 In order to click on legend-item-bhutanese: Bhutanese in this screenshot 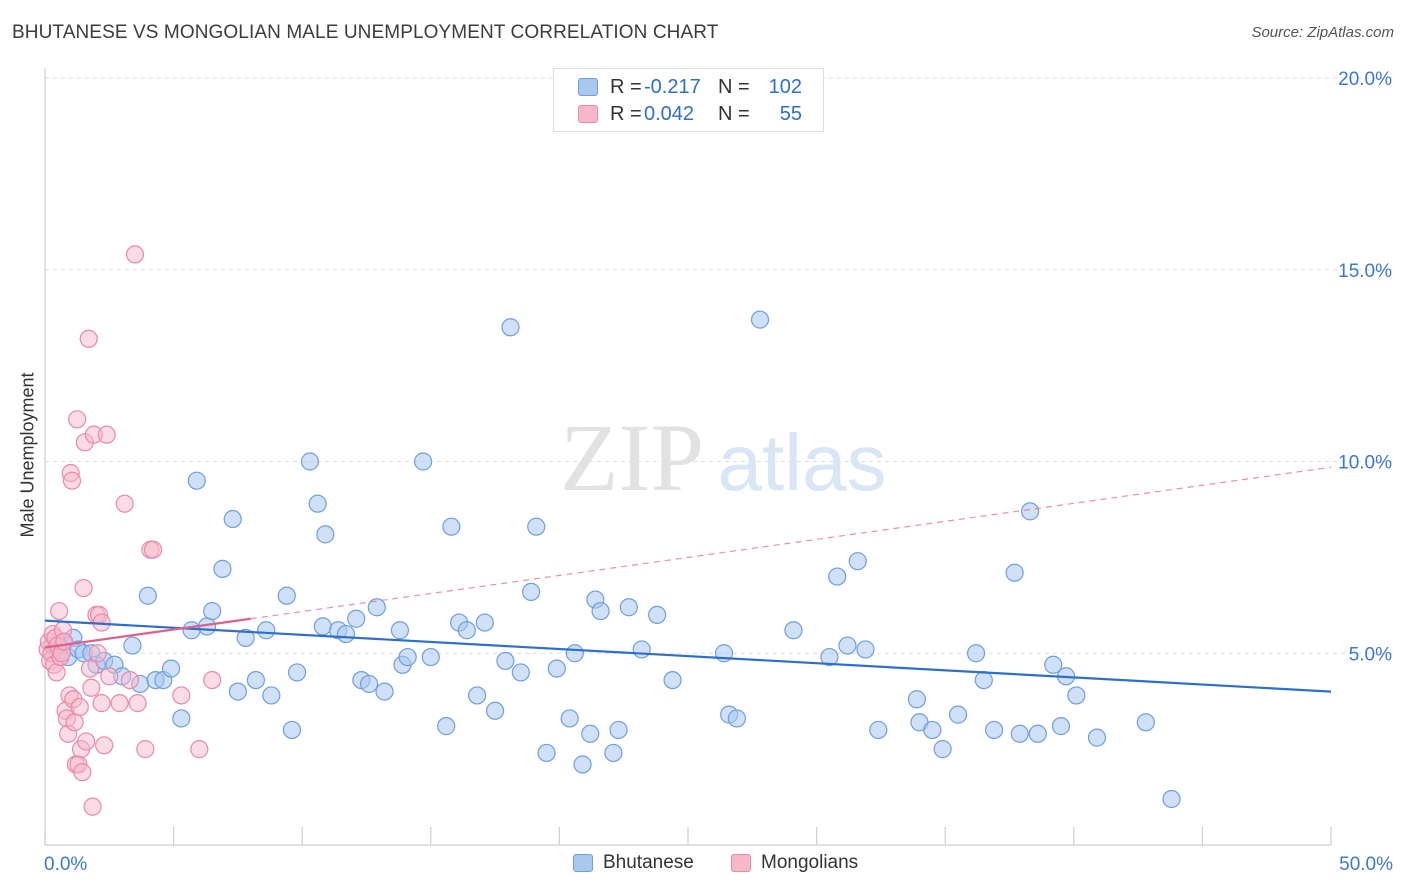, I will do `click(633, 863)`.